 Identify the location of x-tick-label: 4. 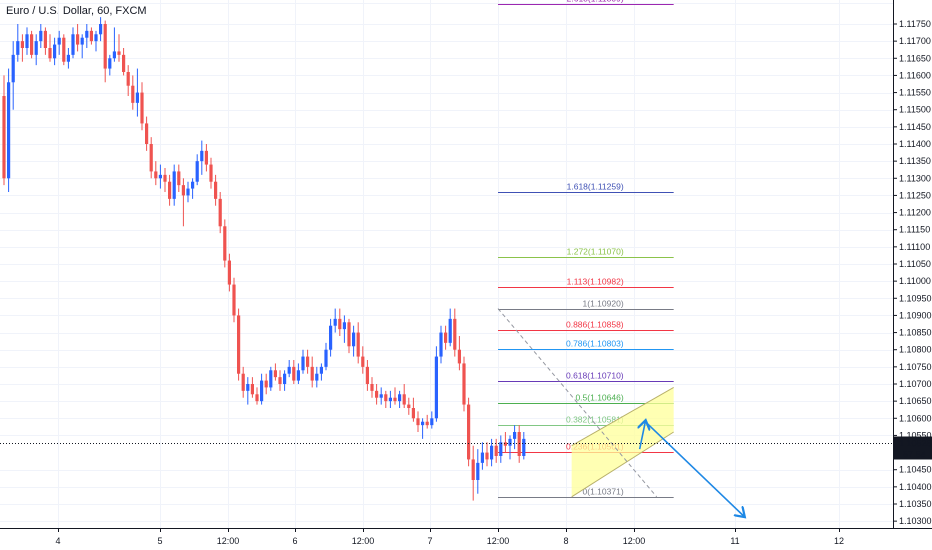
(57, 541).